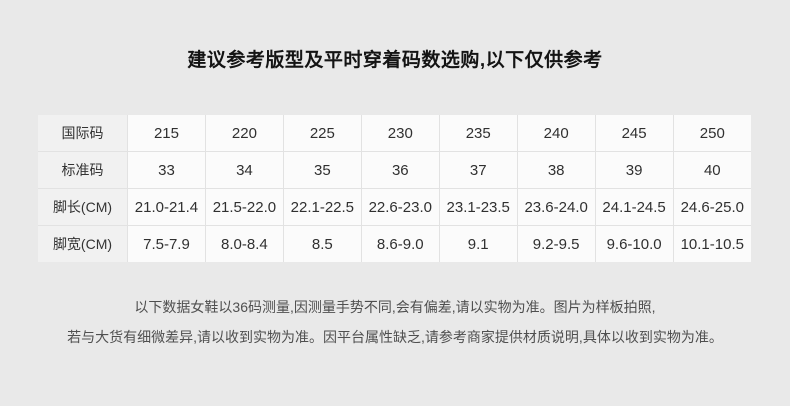 The width and height of the screenshot is (790, 406). Describe the element at coordinates (478, 207) in the screenshot. I see `table-cell: 23.1-23.5` at that location.